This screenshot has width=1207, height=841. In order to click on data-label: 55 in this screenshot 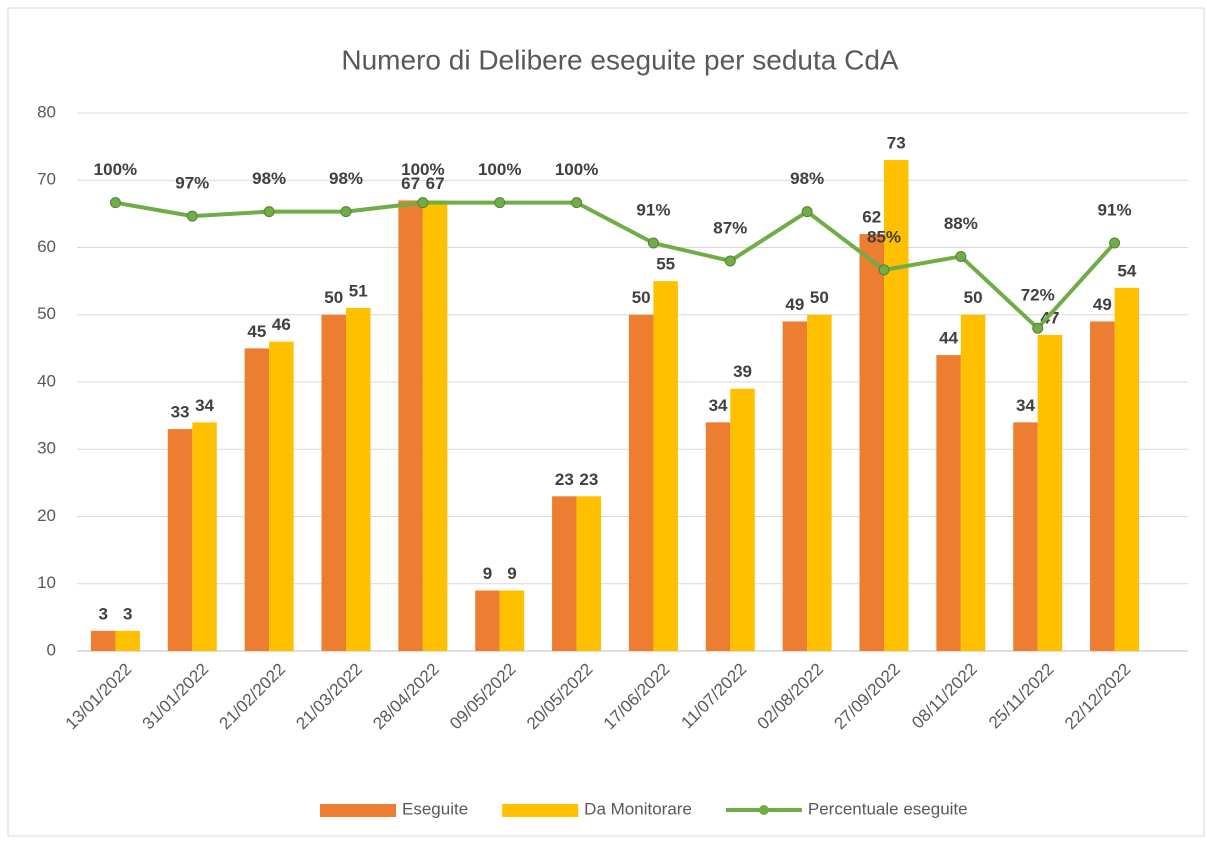, I will do `click(665, 264)`.